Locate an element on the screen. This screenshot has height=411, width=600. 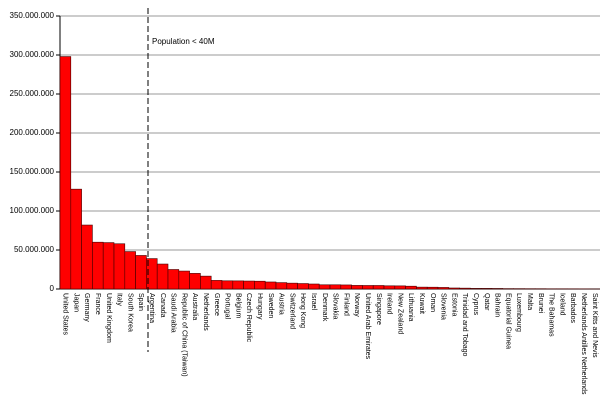
x-tick-label: Belgium is located at coordinates (237, 305).